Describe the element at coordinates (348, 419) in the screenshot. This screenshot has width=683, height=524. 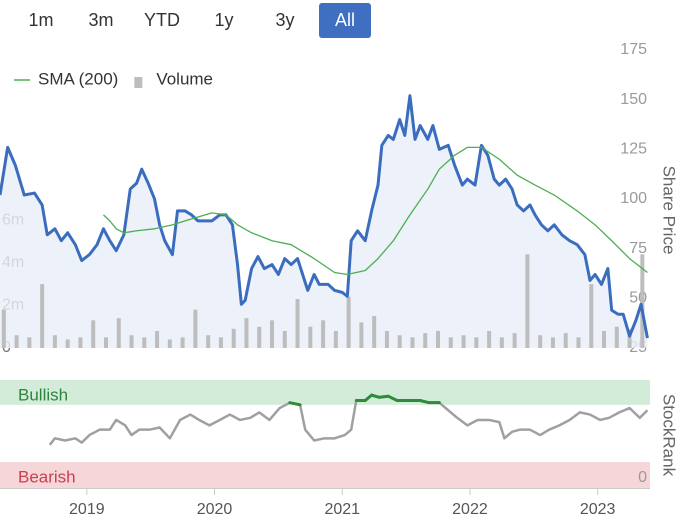
I see `rank-line` at that location.